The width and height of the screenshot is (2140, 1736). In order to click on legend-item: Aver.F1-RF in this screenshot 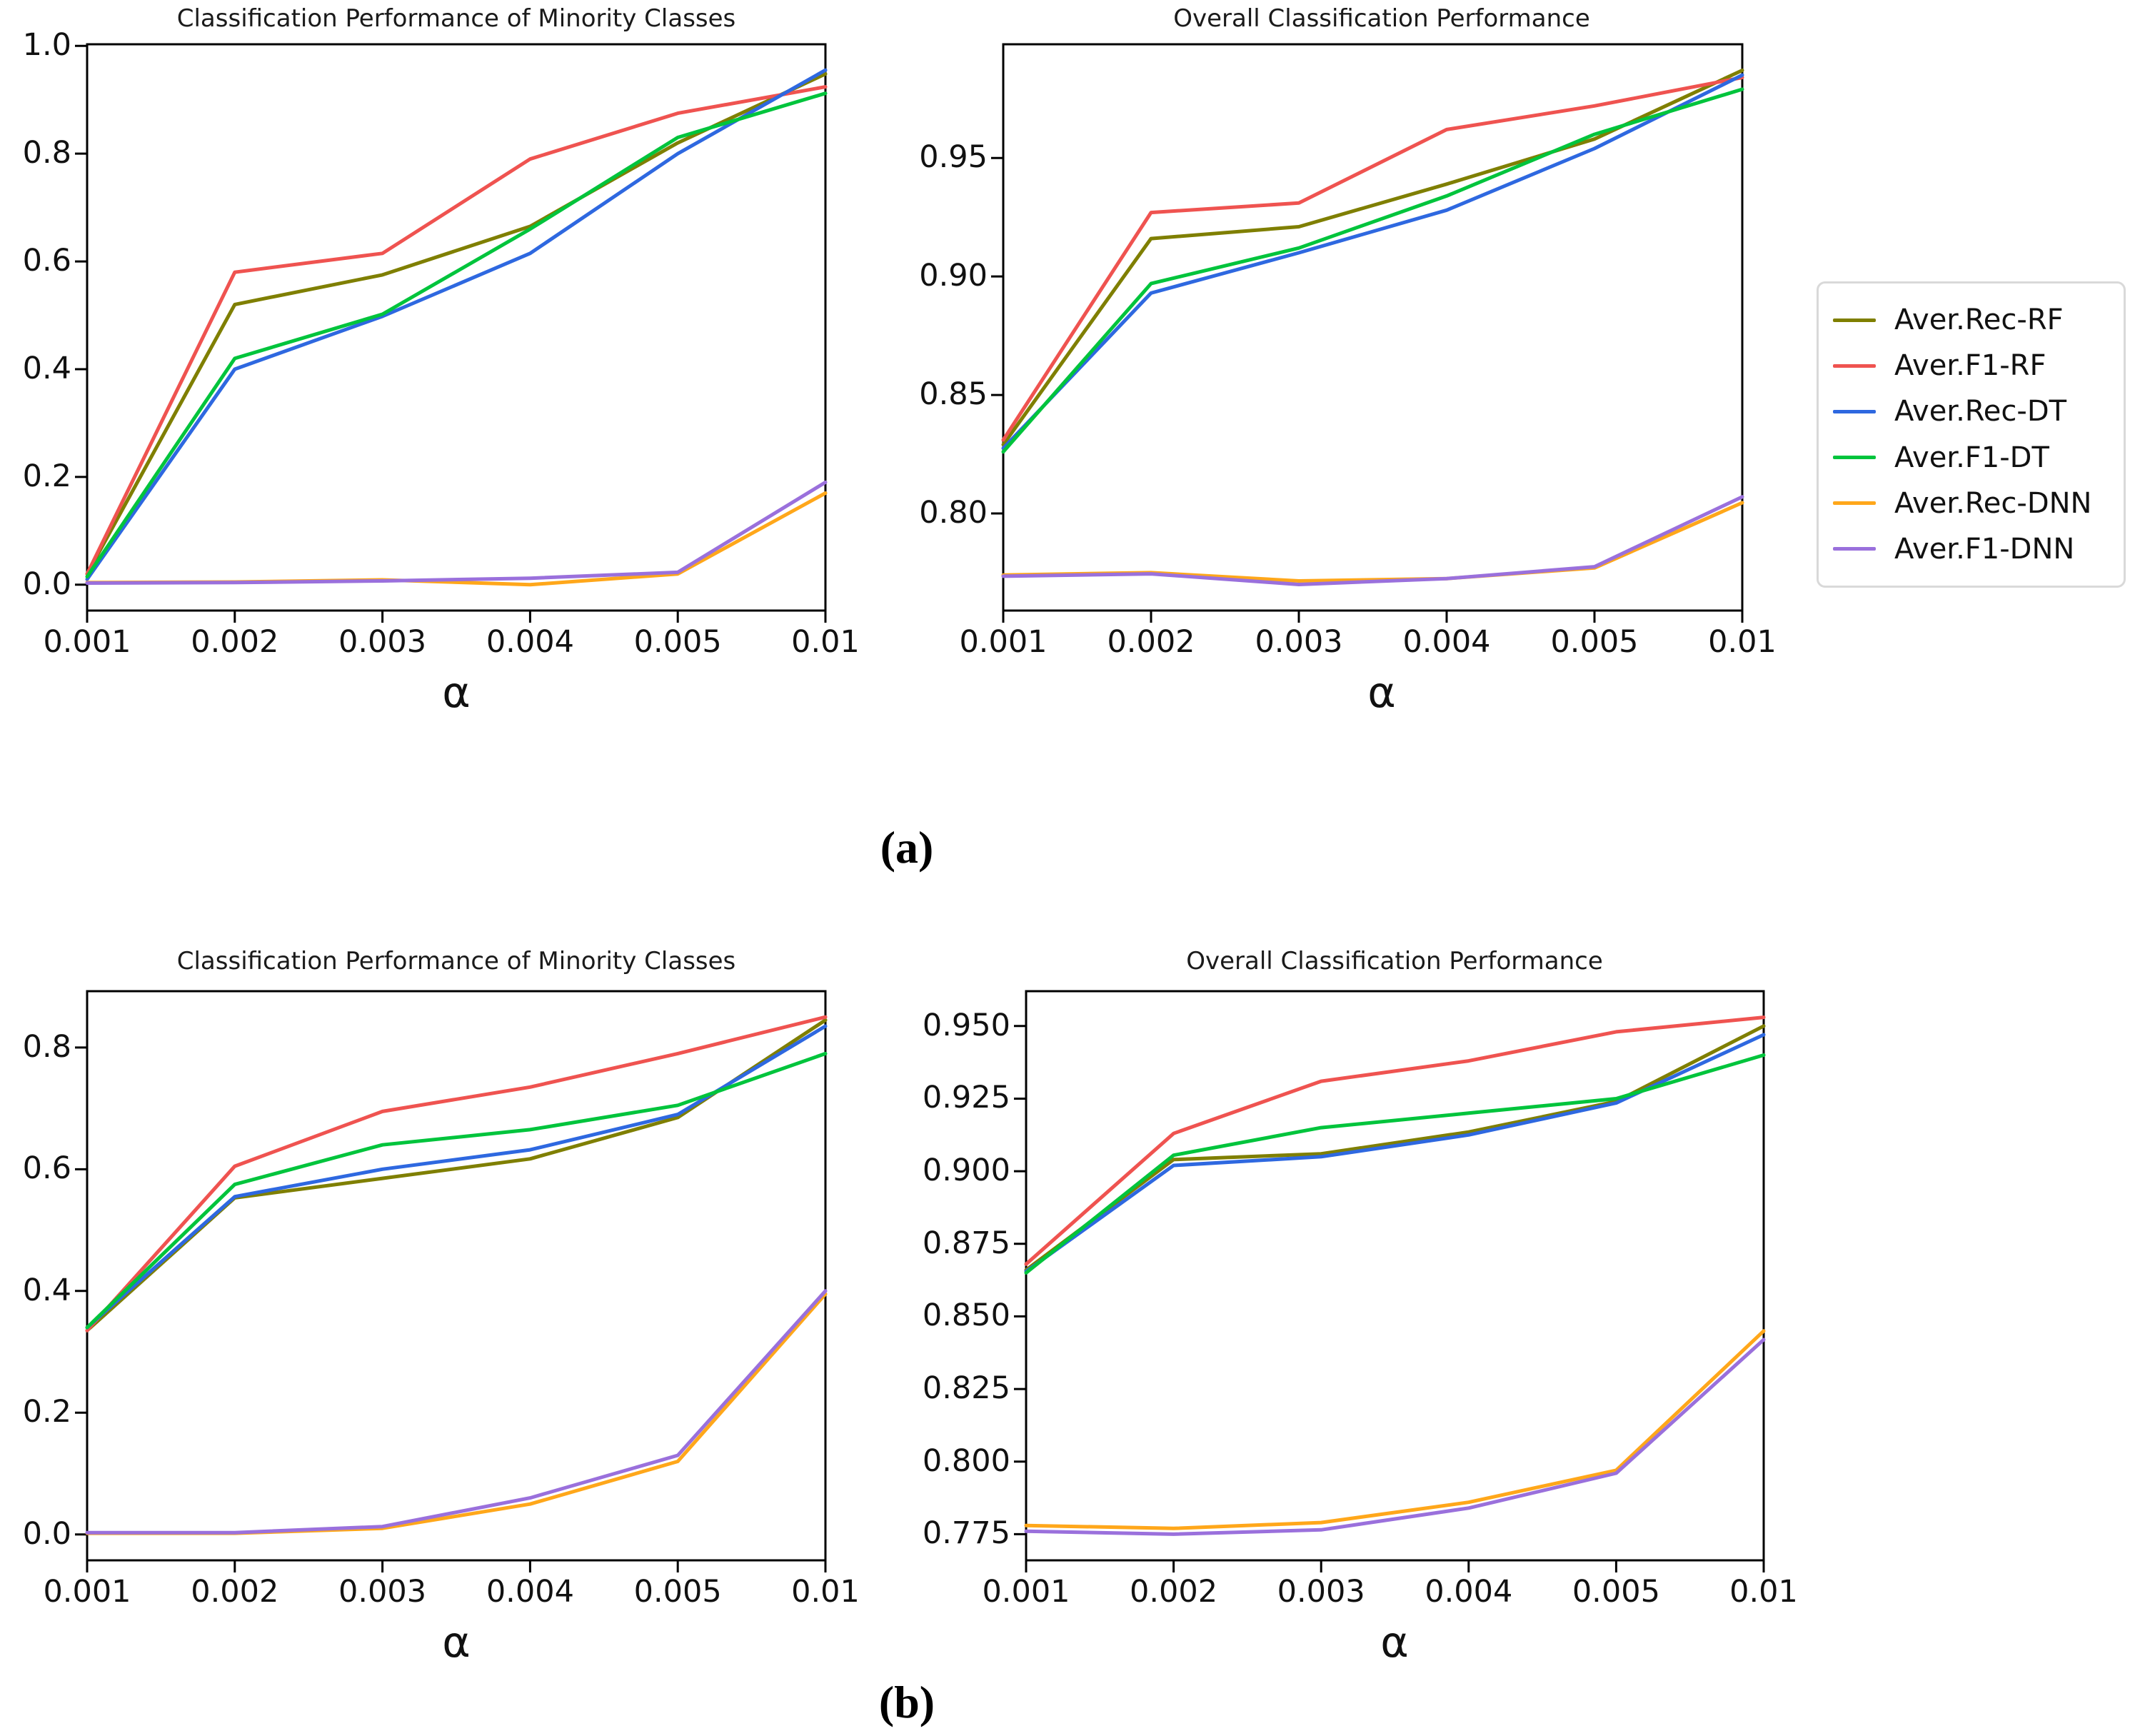, I will do `click(1976, 365)`.